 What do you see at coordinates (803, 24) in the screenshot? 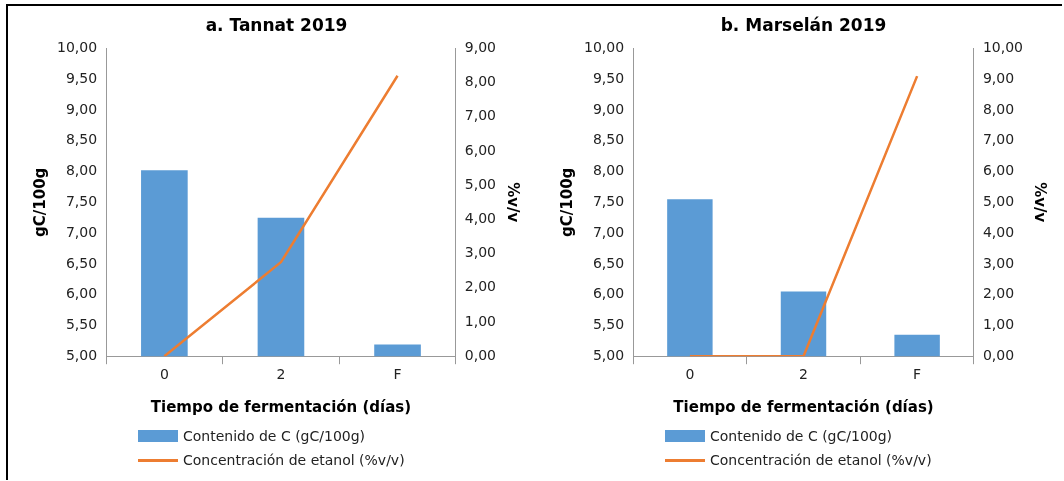
I see `chart-title: b. Marselán 2019` at bounding box center [803, 24].